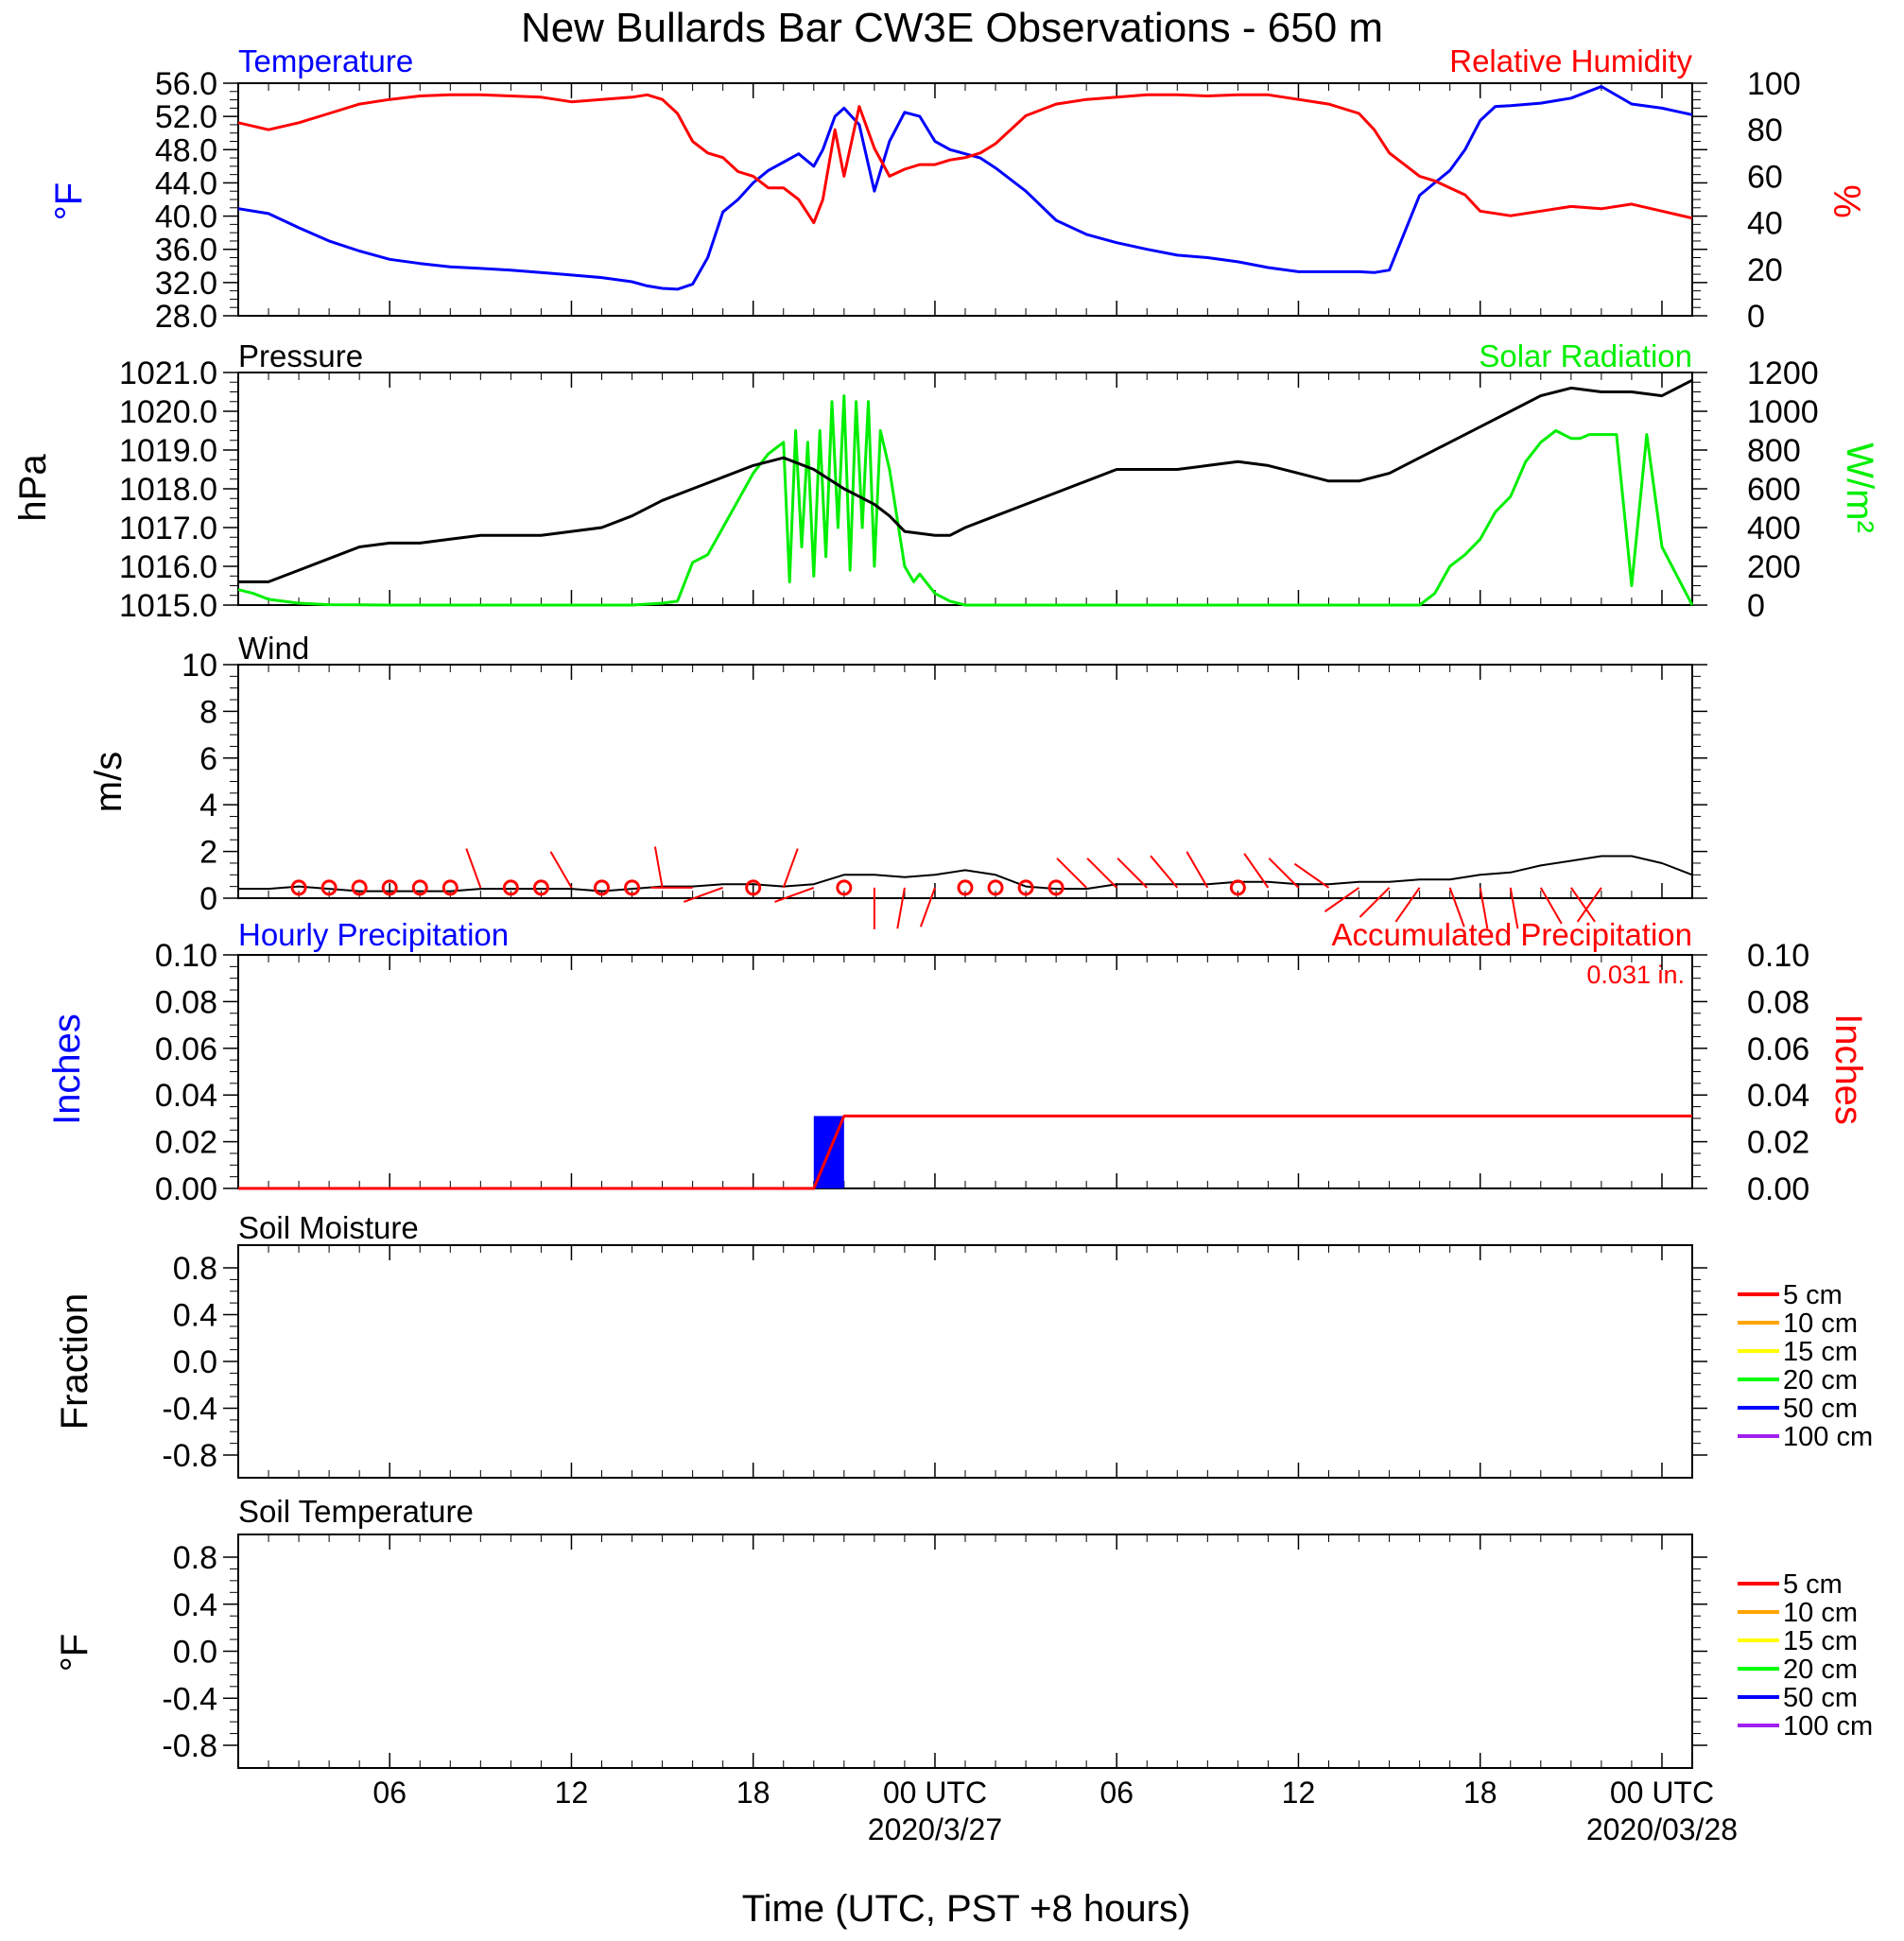 The image size is (1904, 1941). What do you see at coordinates (186, 284) in the screenshot?
I see `y-tick-label: 32.0` at bounding box center [186, 284].